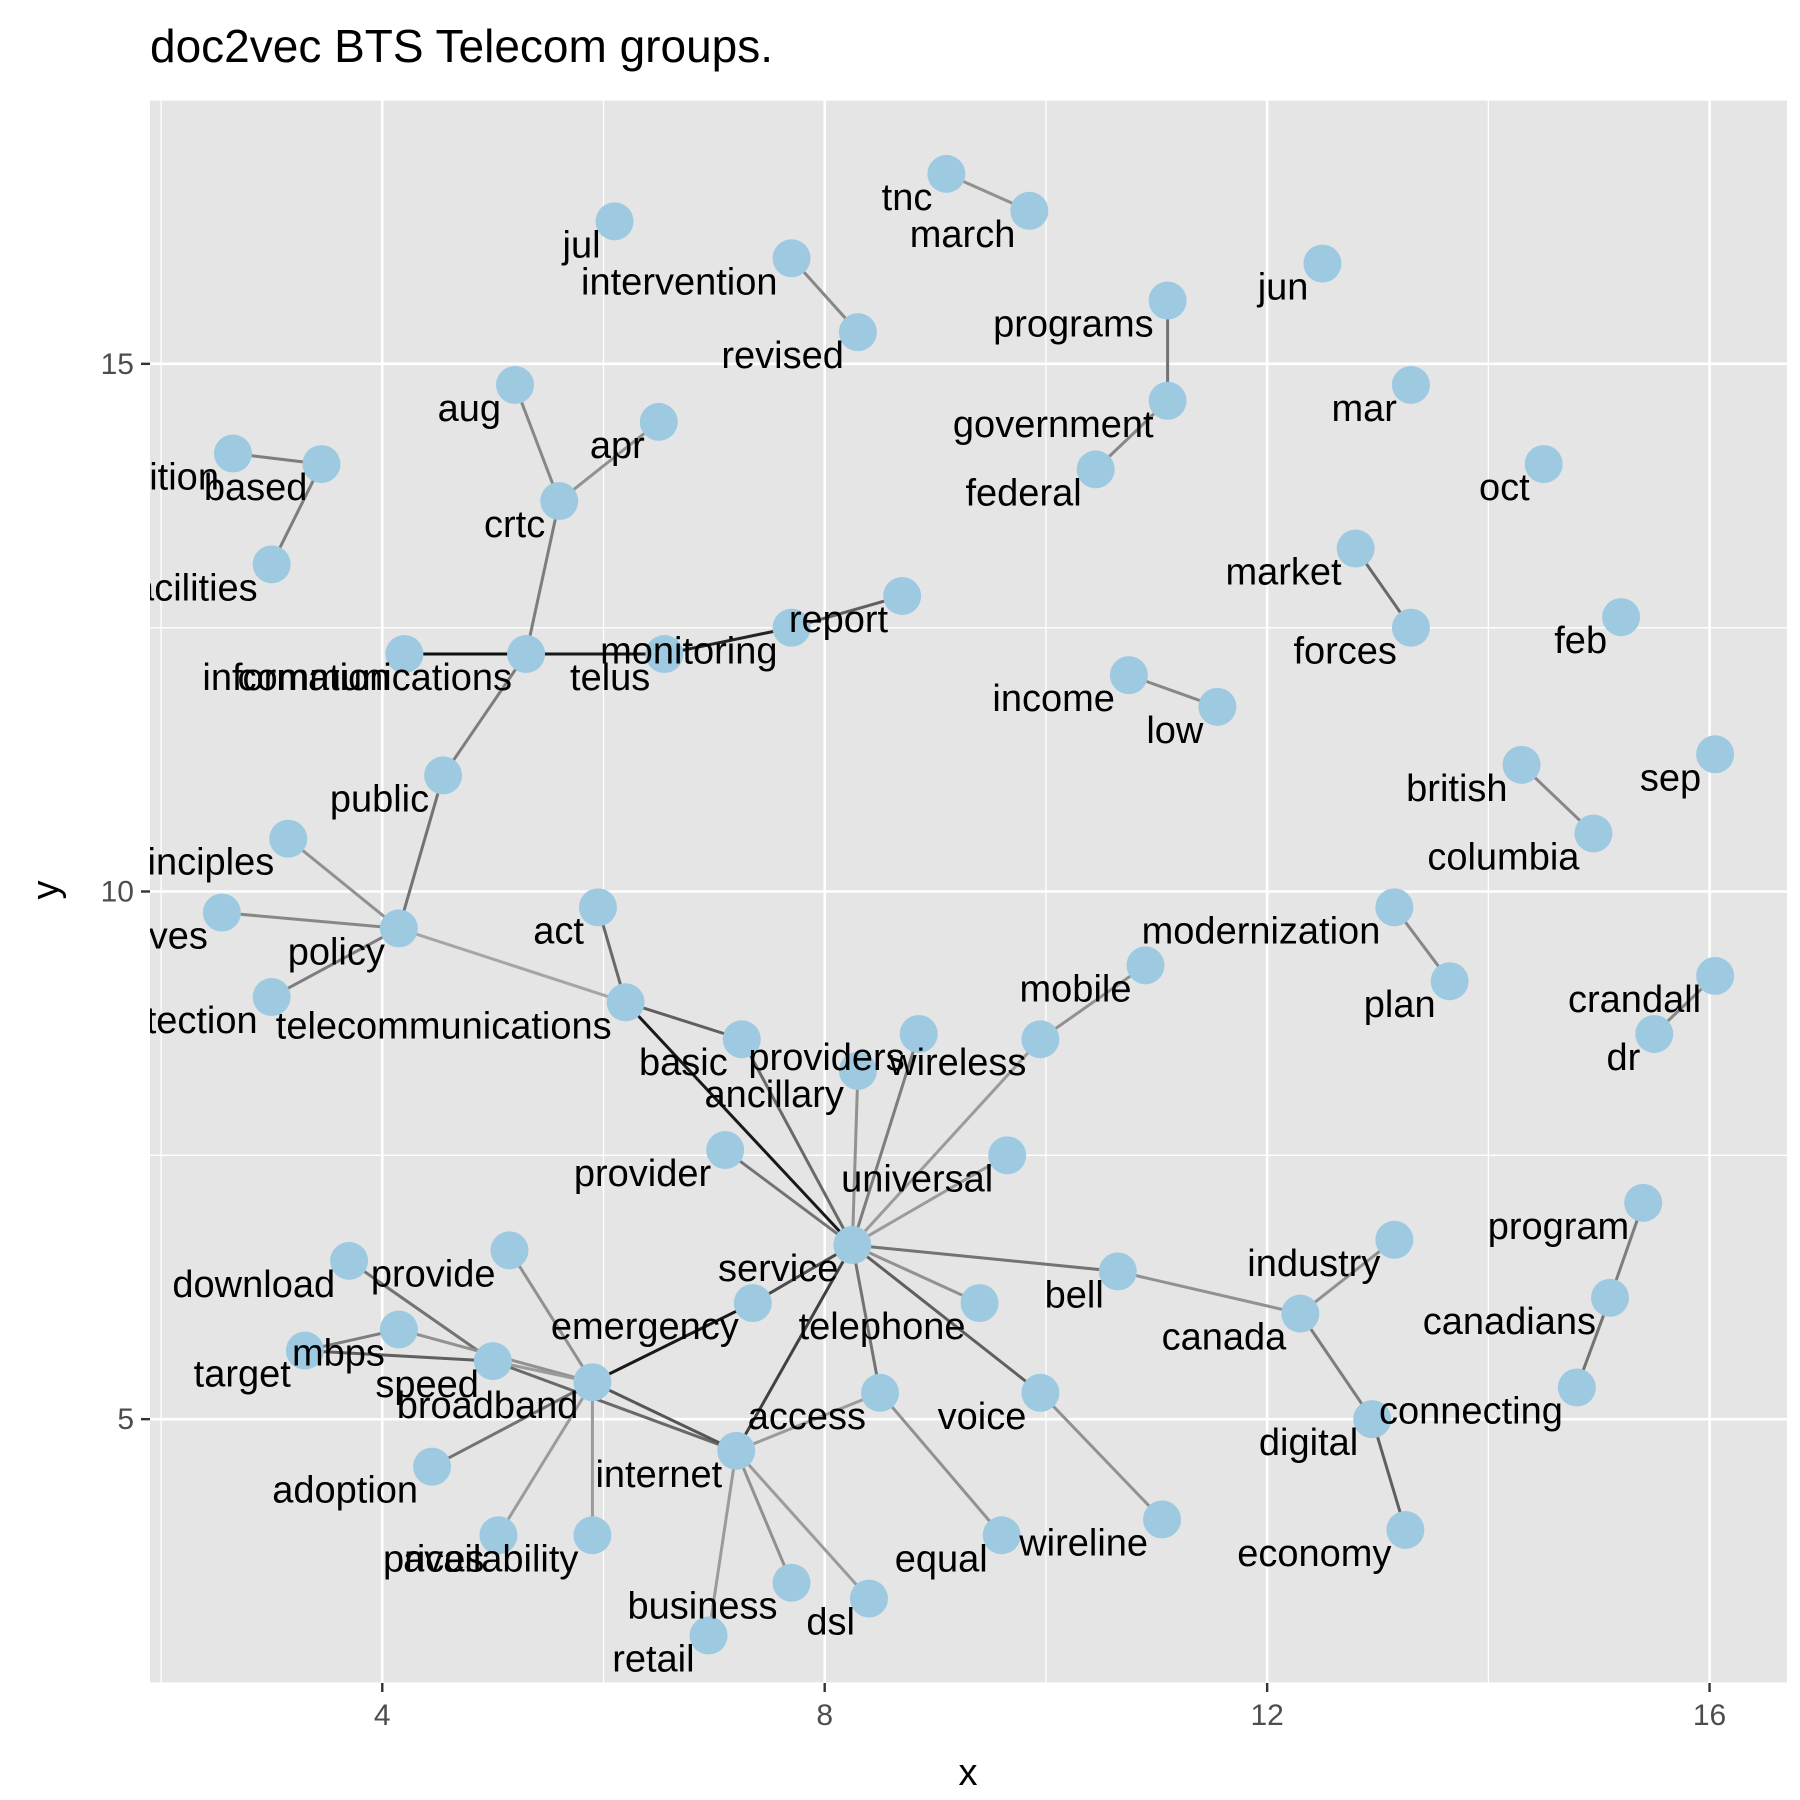 This screenshot has height=1800, width=1800. What do you see at coordinates (46, 890) in the screenshot?
I see `y-axis-title: y` at bounding box center [46, 890].